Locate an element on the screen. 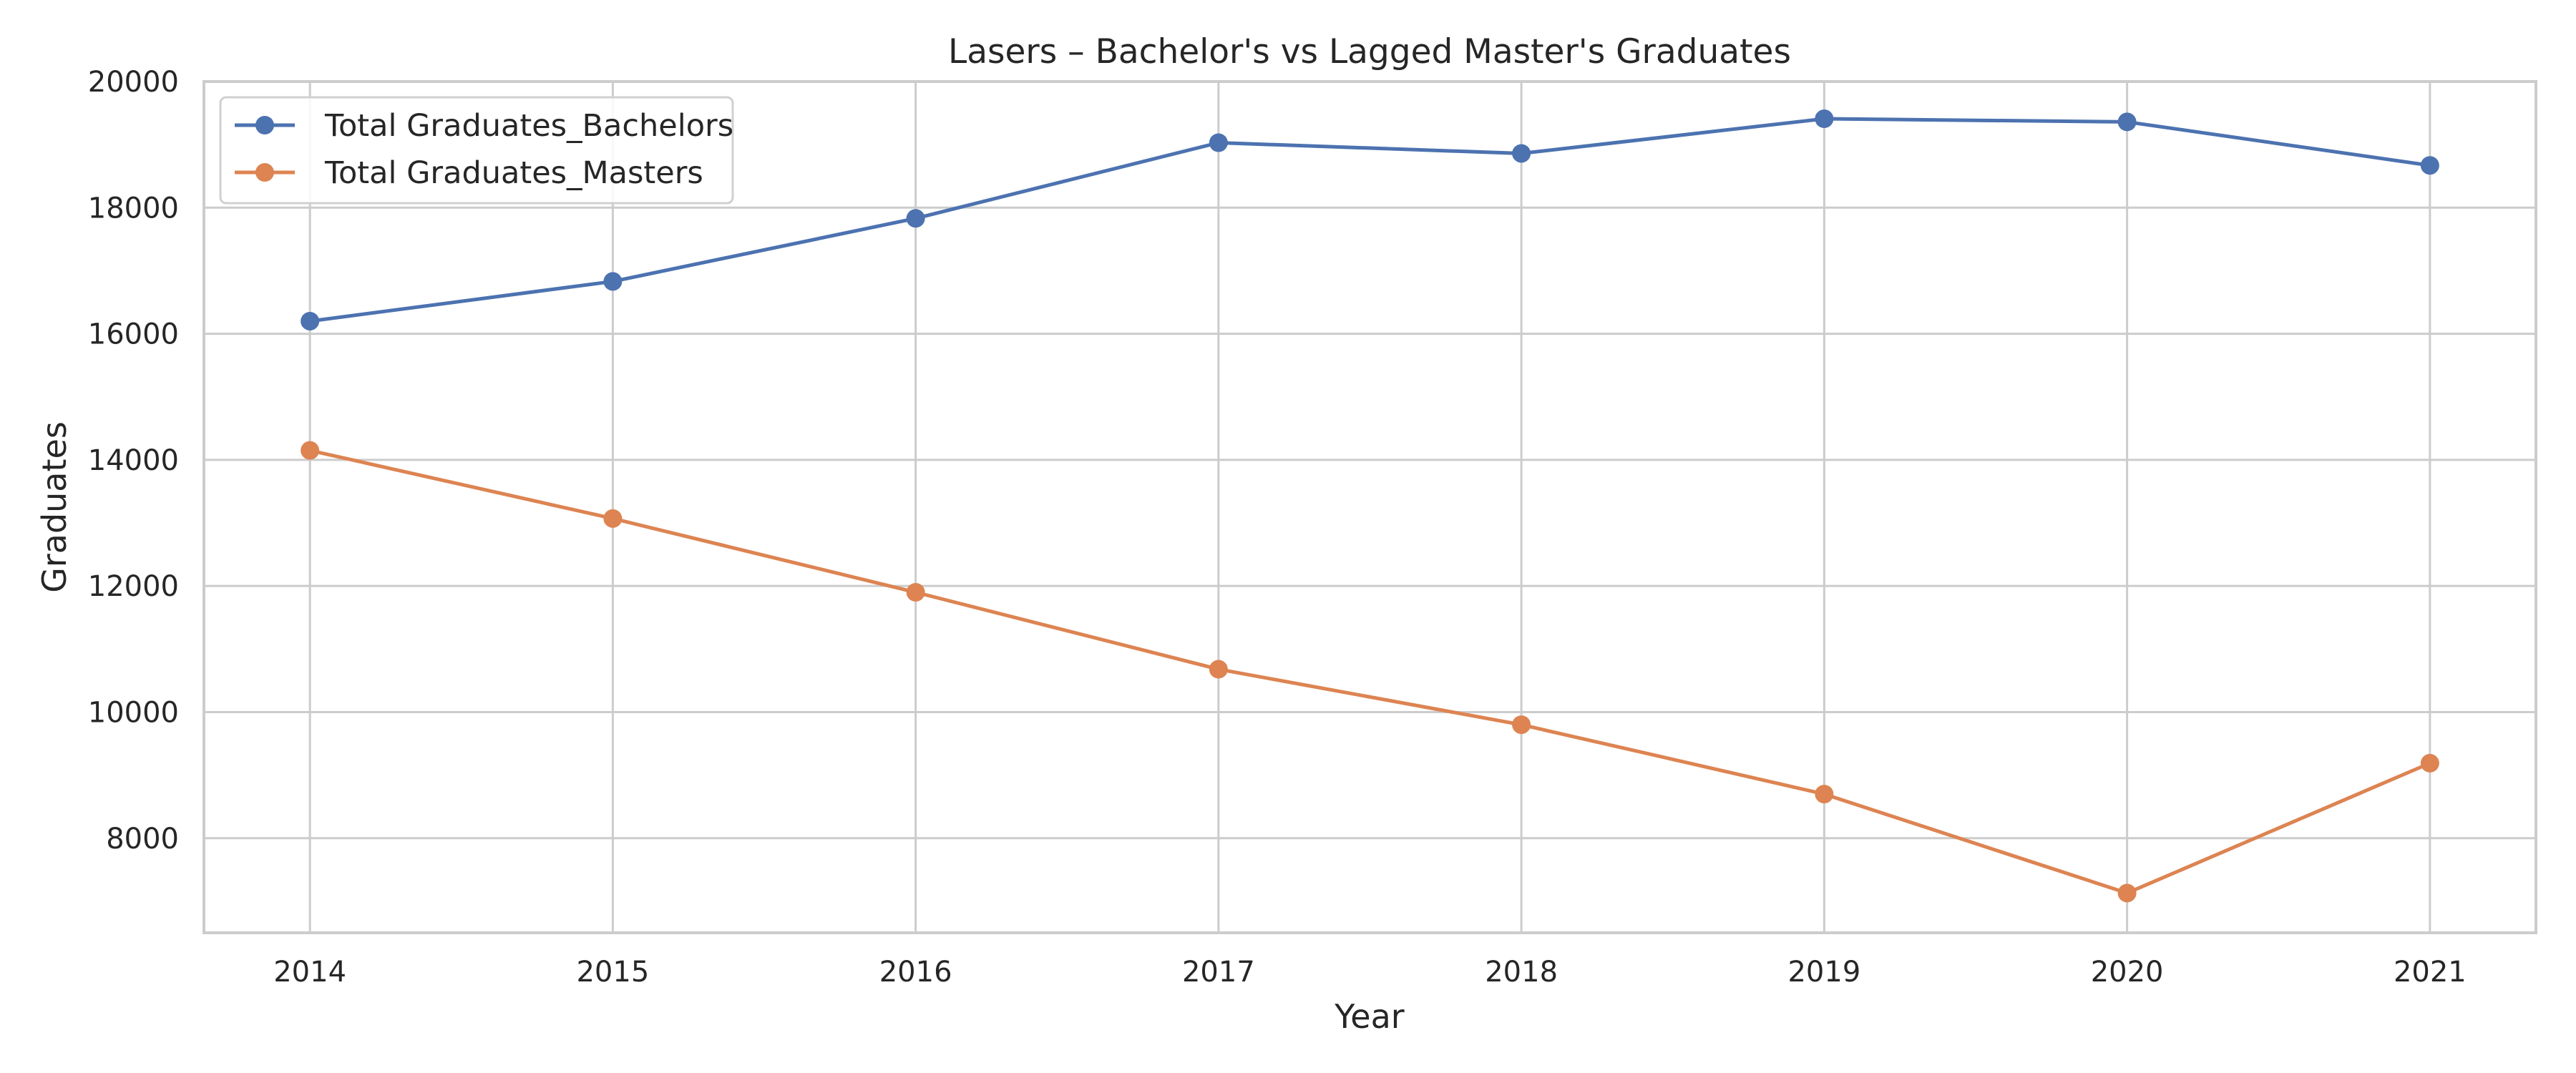  x-tick-label: 2014 is located at coordinates (309, 972).